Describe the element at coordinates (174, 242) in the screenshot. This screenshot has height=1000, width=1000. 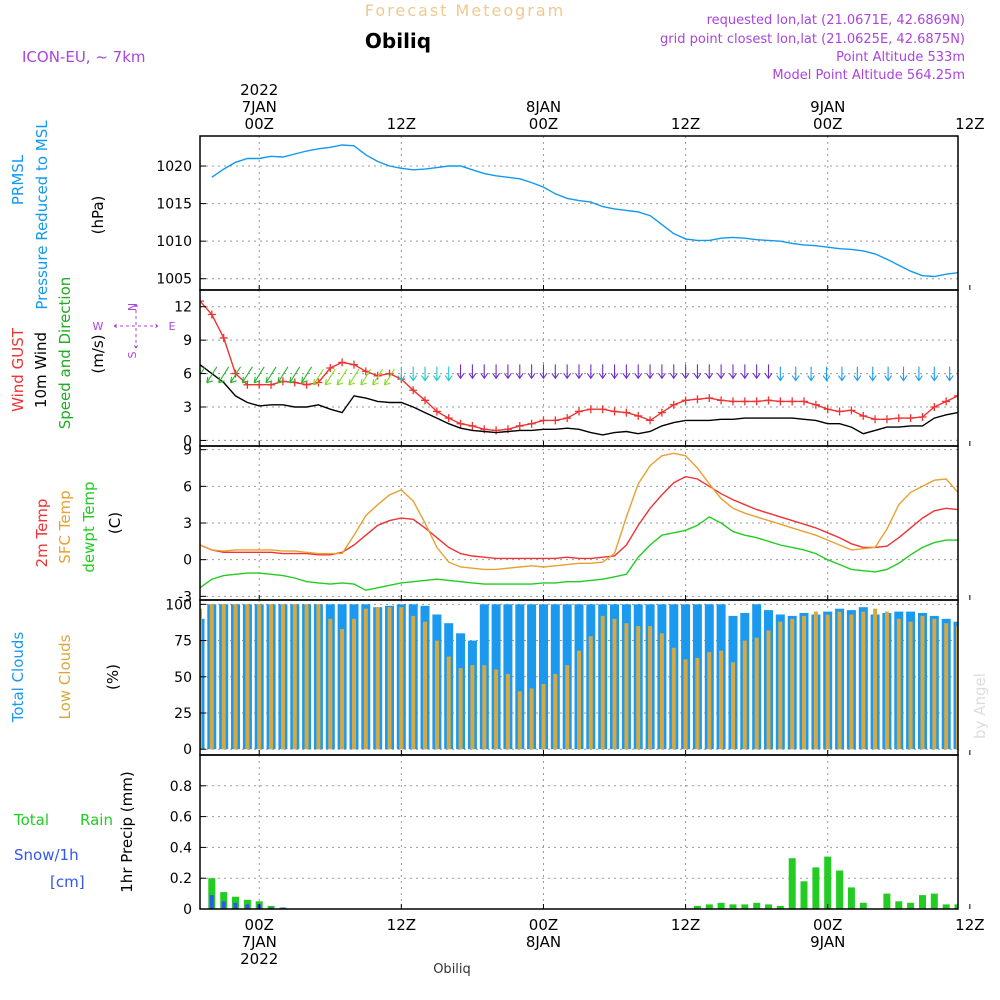
I see `y-tick-label: 1010` at that location.